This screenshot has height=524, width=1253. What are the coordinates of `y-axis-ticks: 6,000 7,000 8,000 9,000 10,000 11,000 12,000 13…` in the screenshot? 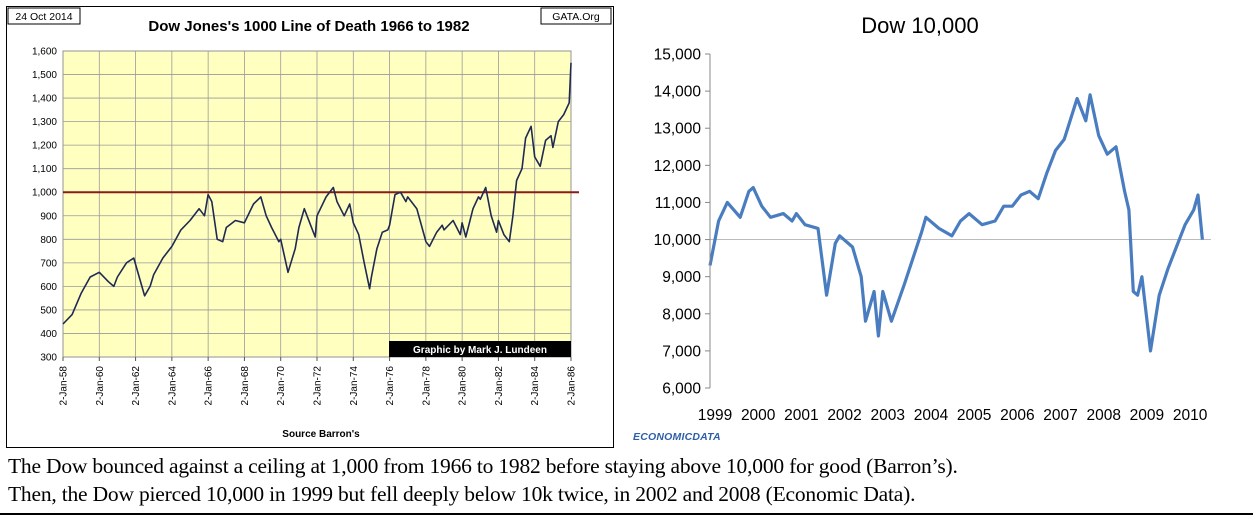 It's located at (682, 222).